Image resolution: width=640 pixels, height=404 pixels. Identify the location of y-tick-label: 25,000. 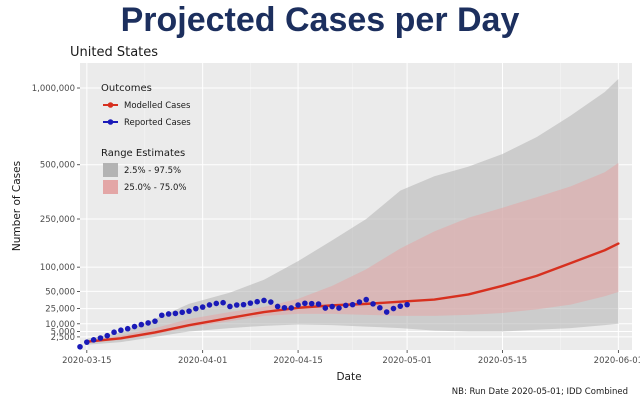
(60, 310).